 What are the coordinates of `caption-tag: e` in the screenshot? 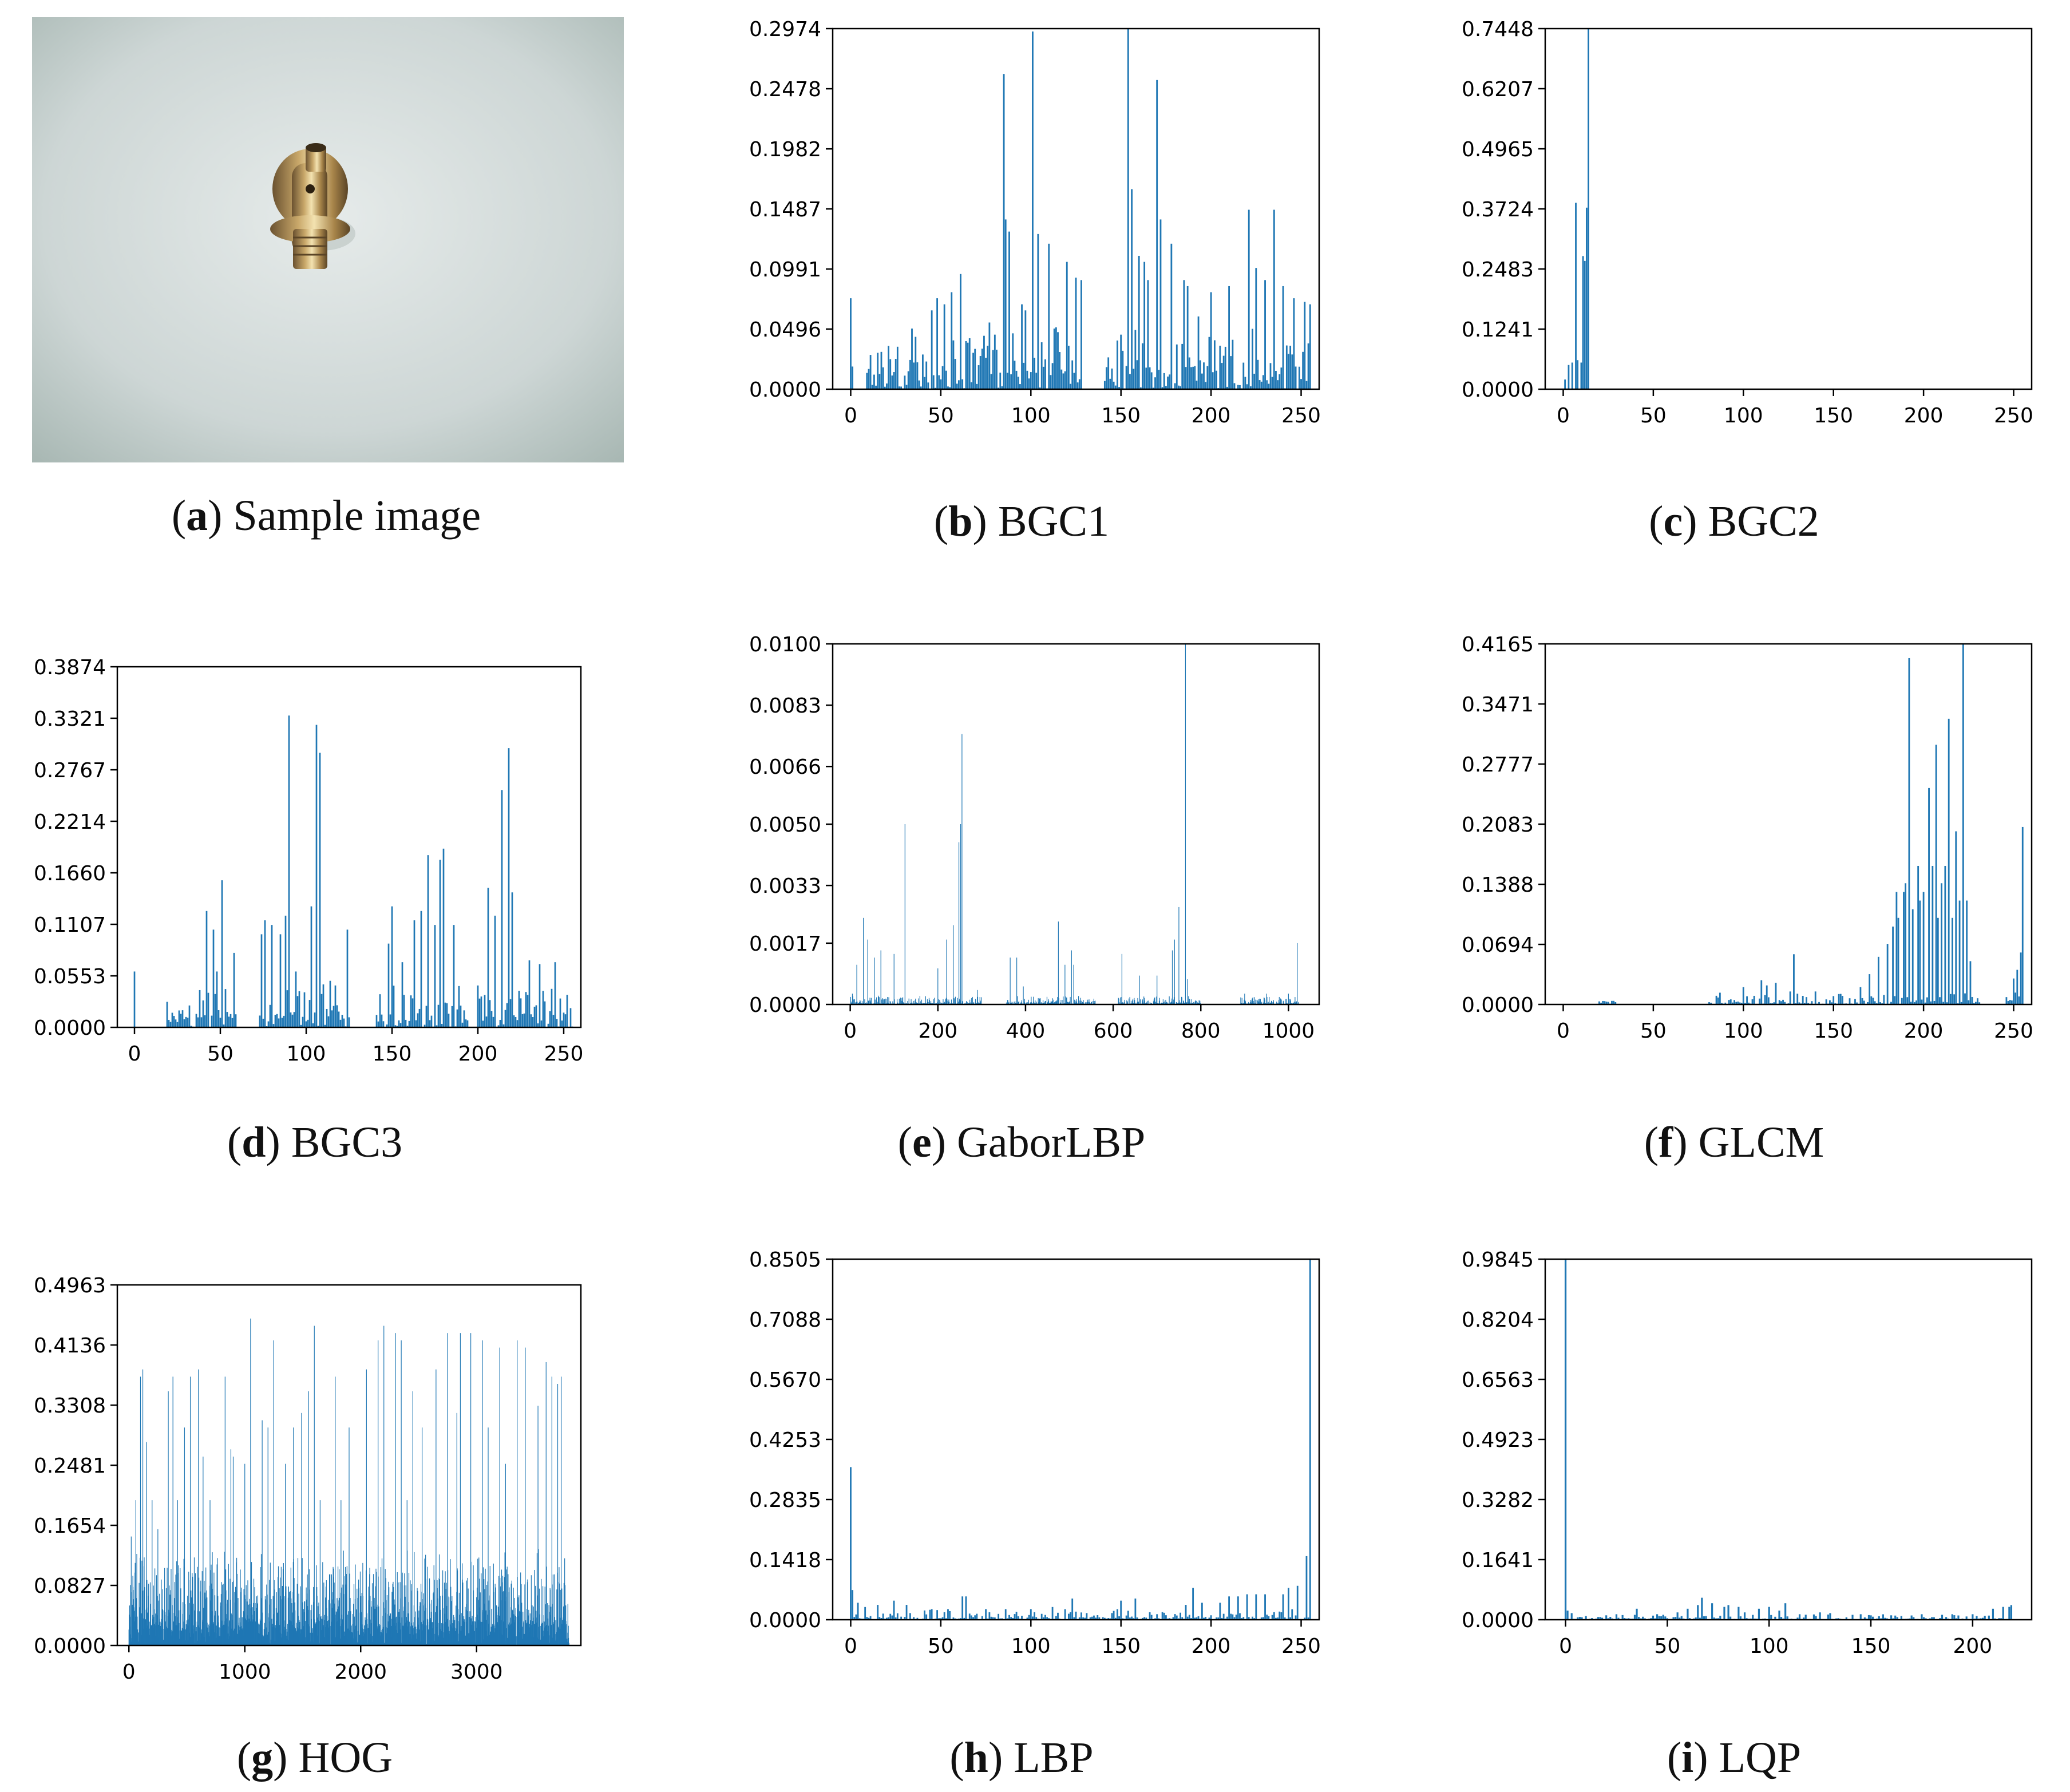 It's located at (922, 1142).